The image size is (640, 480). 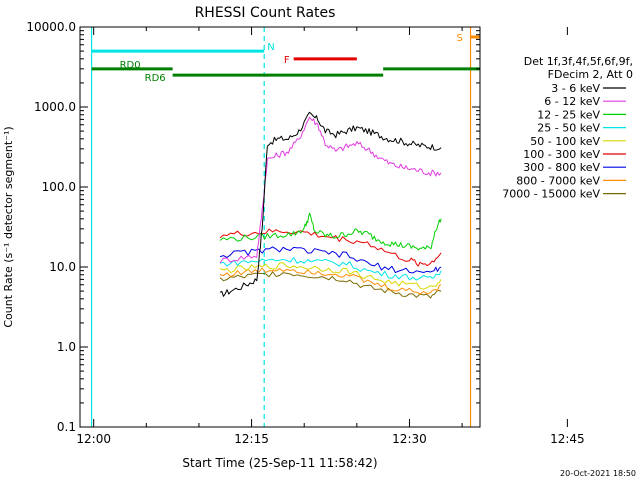 What do you see at coordinates (66, 347) in the screenshot?
I see `y-tick-label: 1.0` at bounding box center [66, 347].